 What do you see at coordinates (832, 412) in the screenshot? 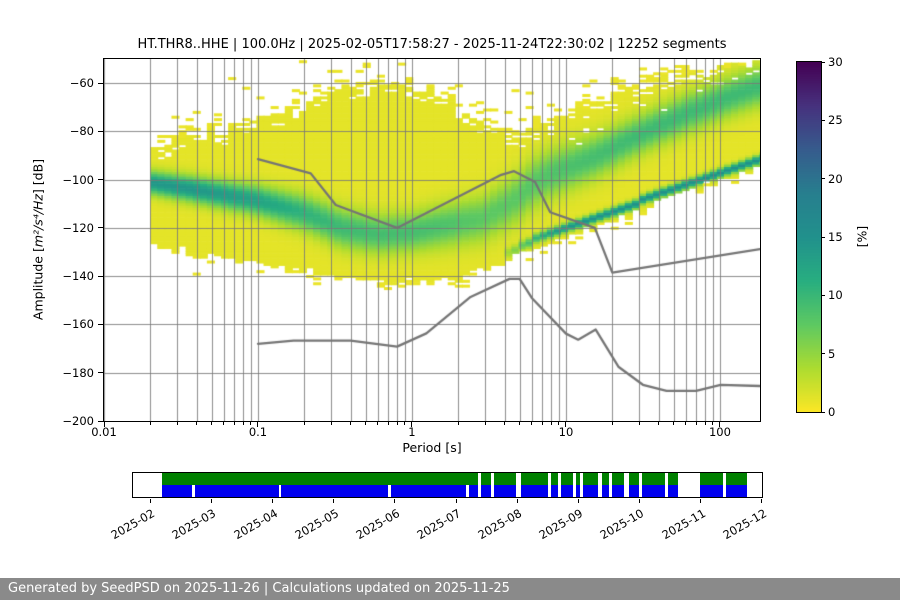
I see `colorbar-tick-label: 0` at bounding box center [832, 412].